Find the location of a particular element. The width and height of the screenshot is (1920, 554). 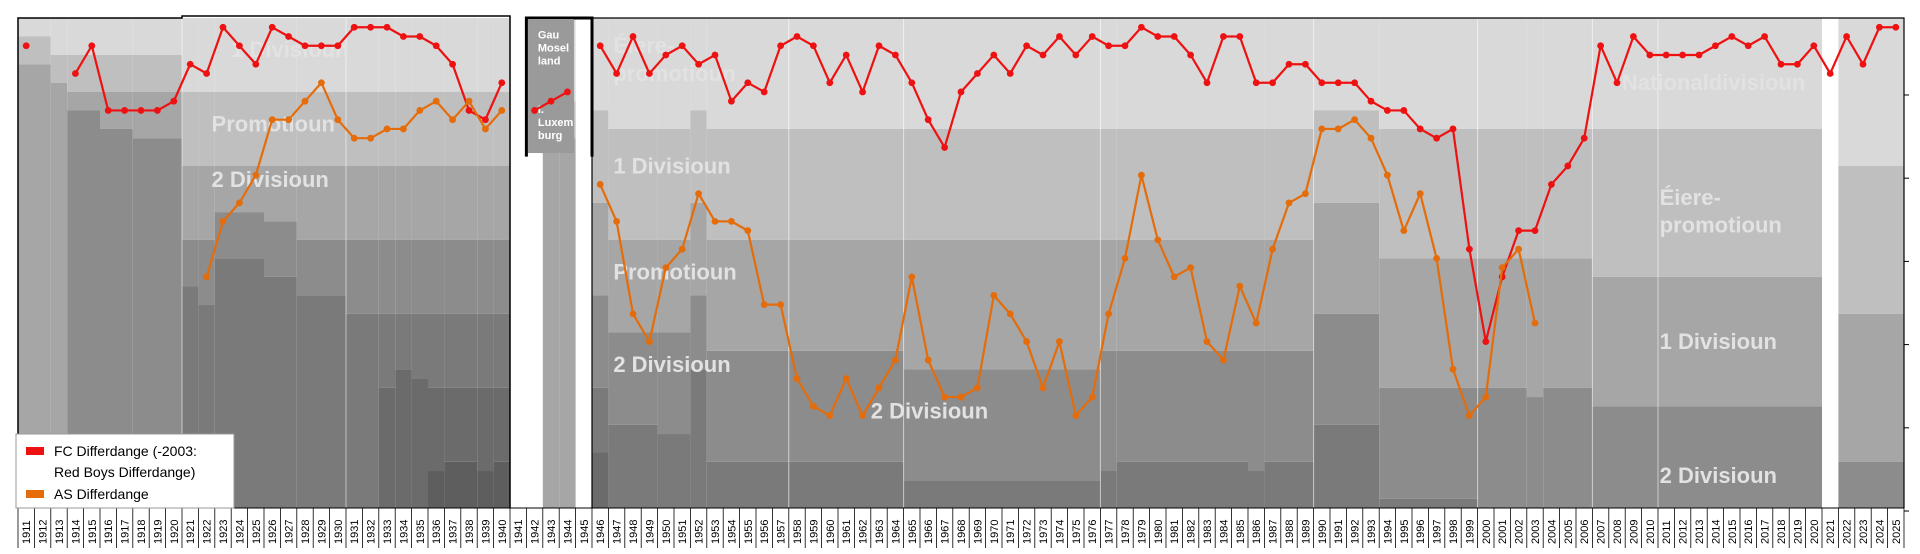

x-tick-label: 1925 is located at coordinates (257, 532).